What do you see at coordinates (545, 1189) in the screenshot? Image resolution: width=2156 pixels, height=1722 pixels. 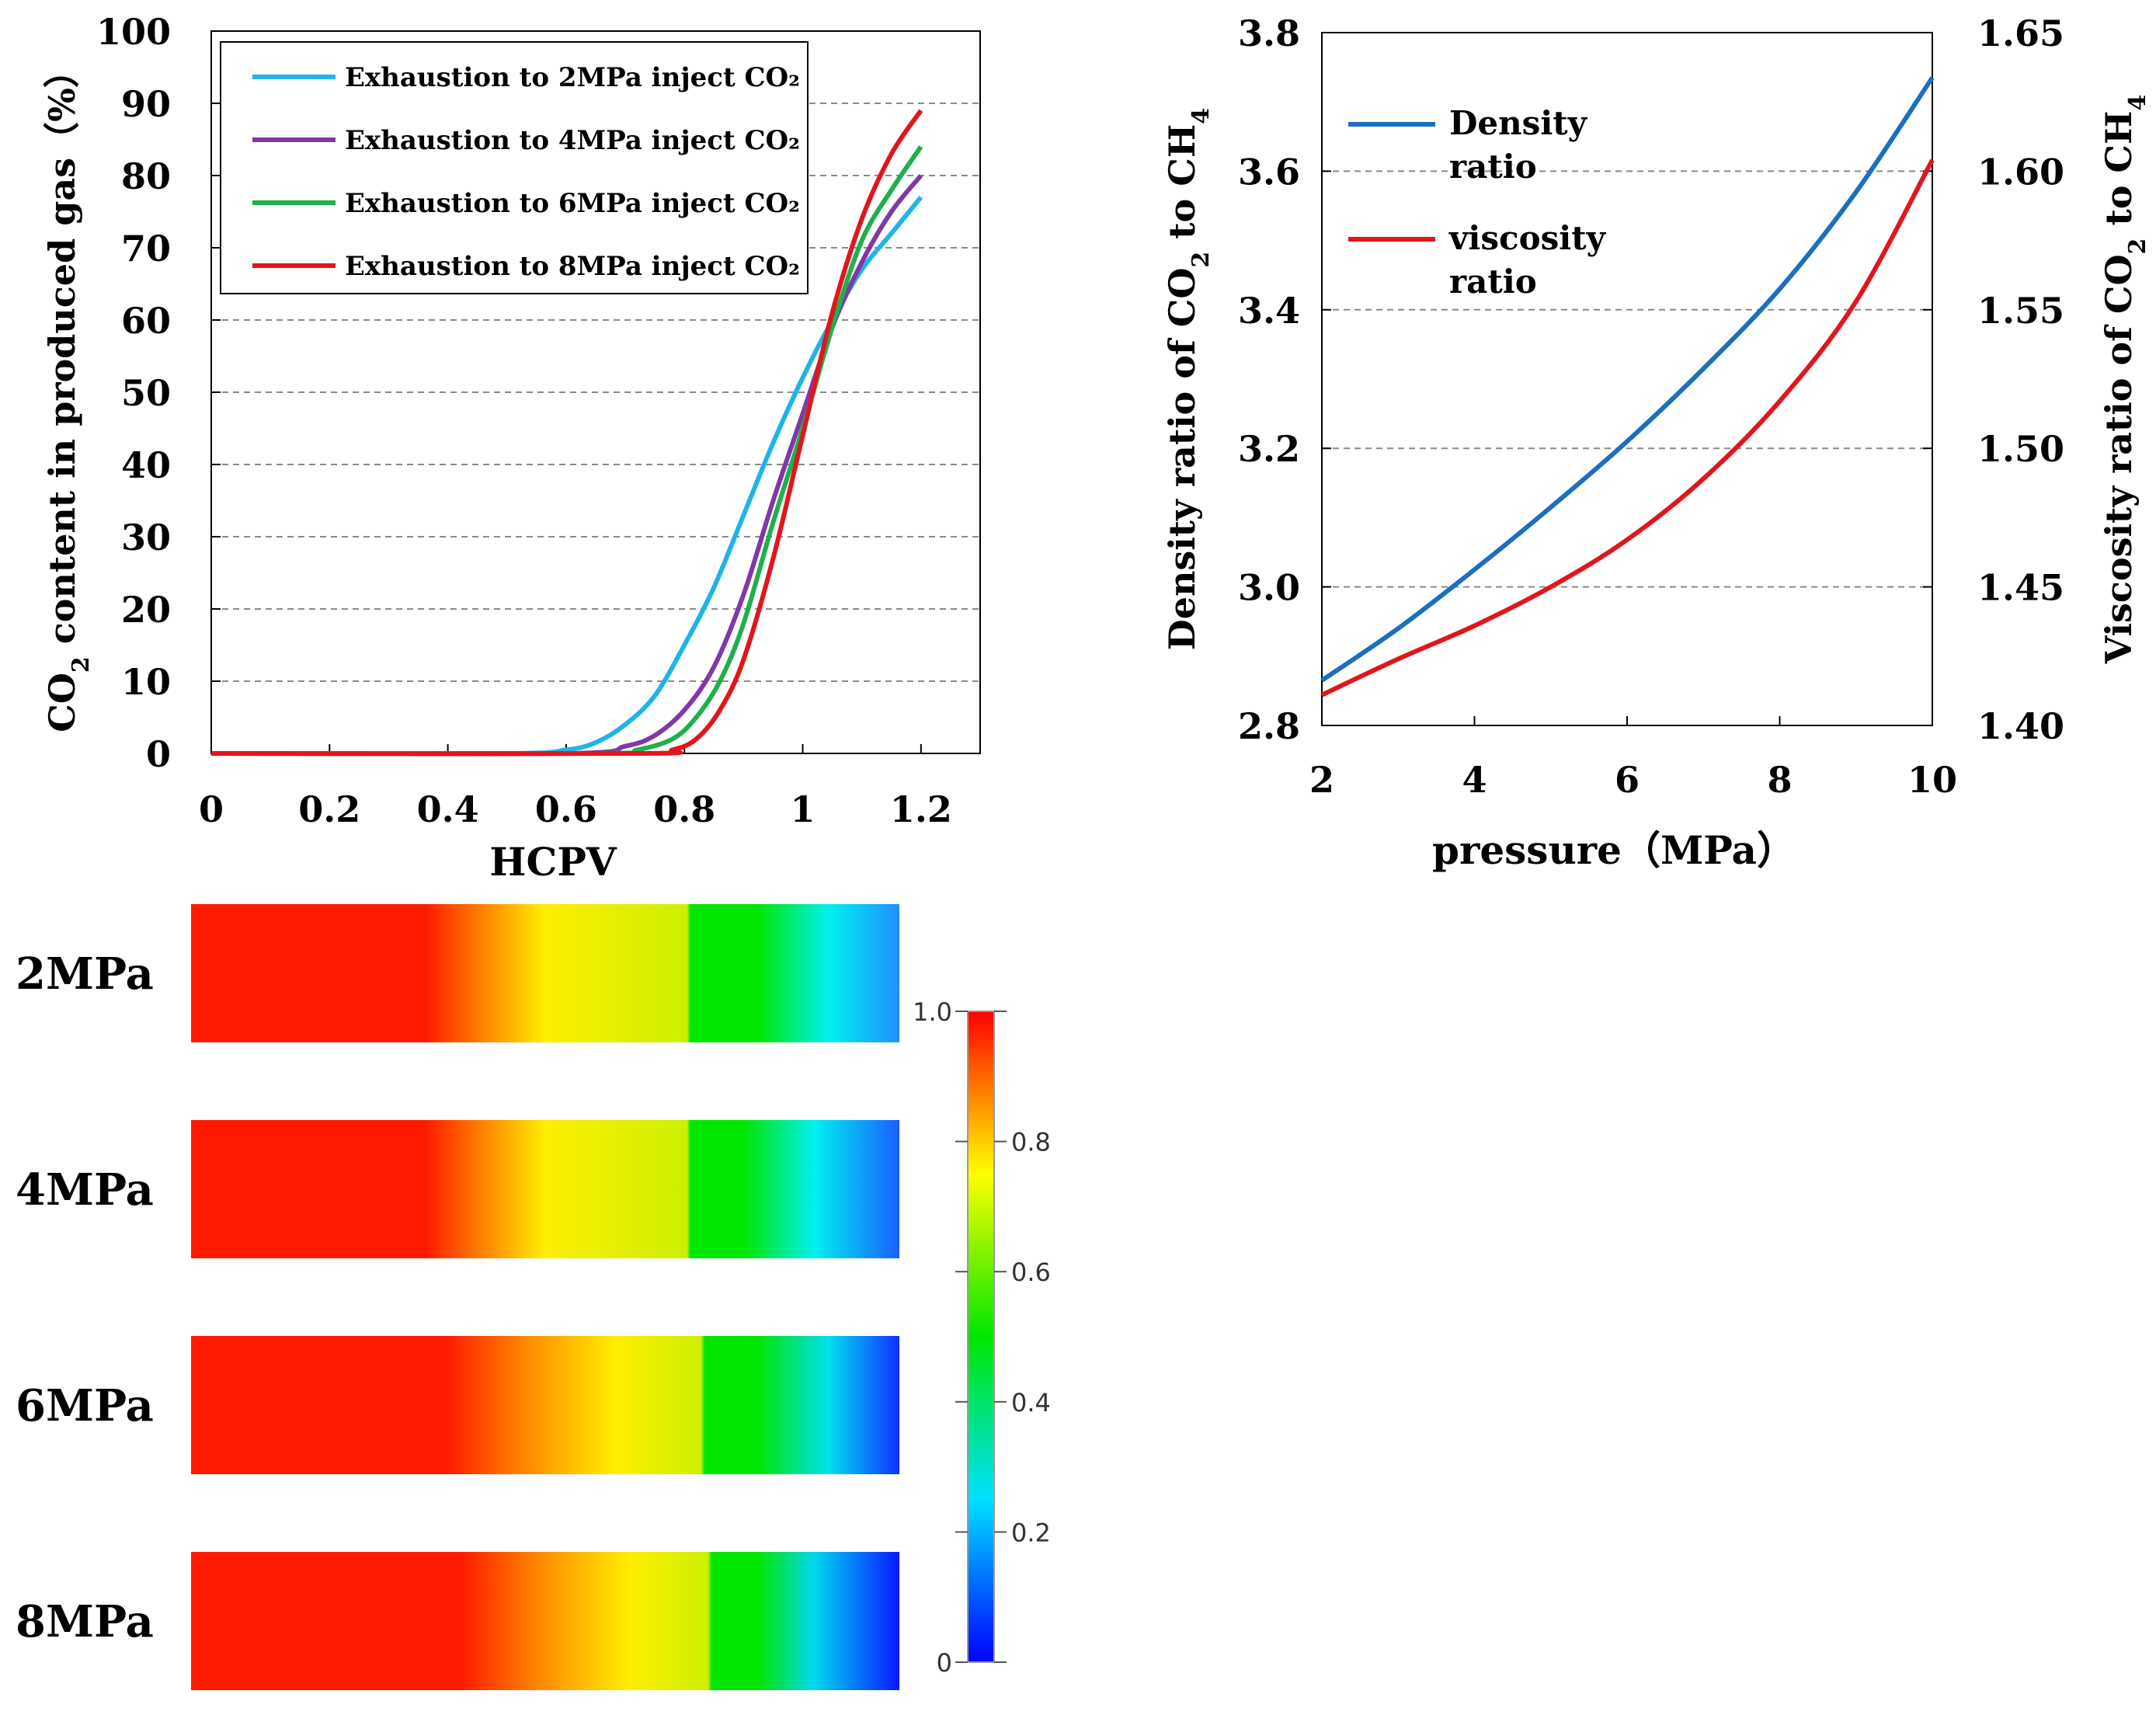 I see `saturation-strip-4MPa` at bounding box center [545, 1189].